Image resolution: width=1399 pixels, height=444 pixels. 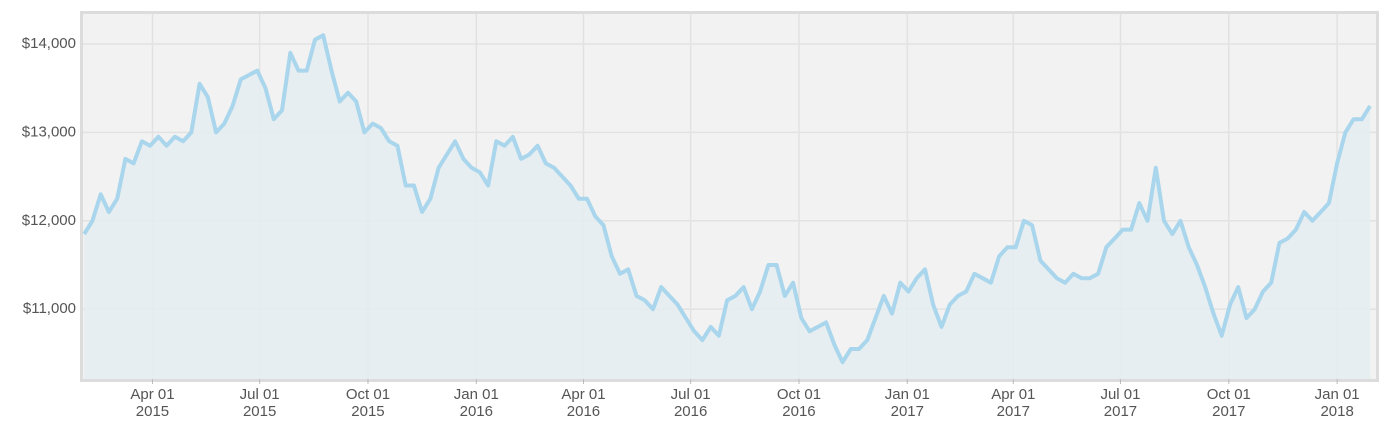 What do you see at coordinates (49, 43) in the screenshot?
I see `y-tick-label: $14,000` at bounding box center [49, 43].